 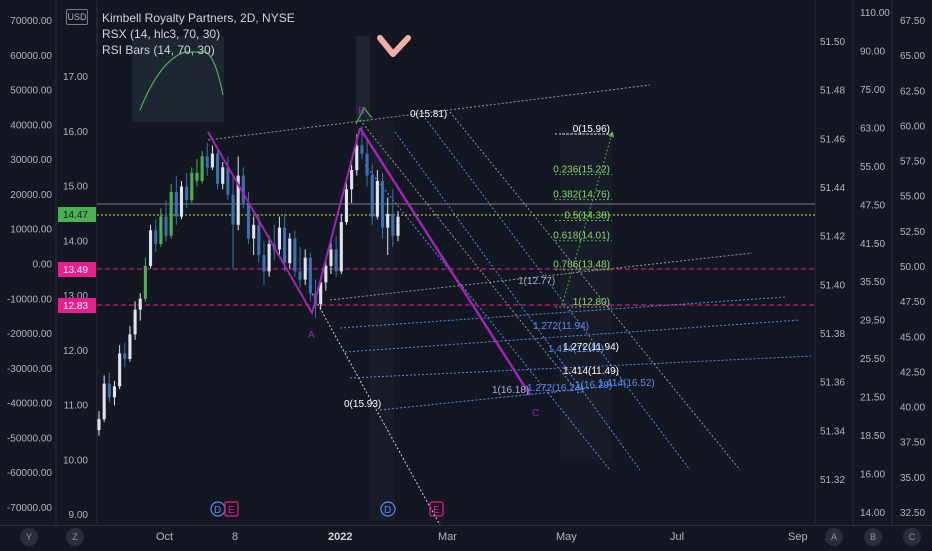 I want to click on svg-text: 1.414(16.52), so click(x=626, y=383).